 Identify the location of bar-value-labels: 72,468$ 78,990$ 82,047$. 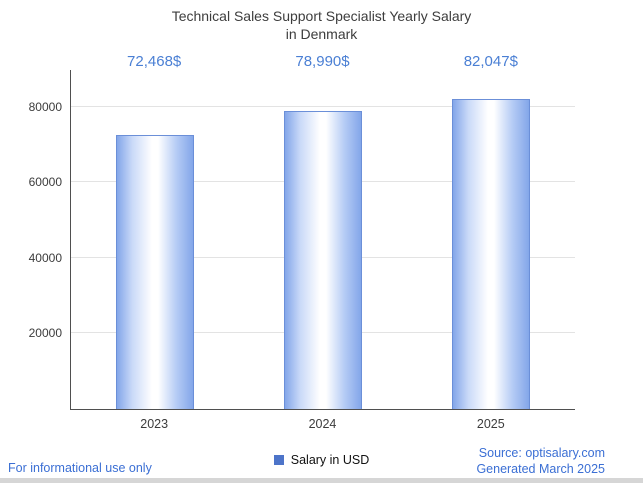
(322, 61).